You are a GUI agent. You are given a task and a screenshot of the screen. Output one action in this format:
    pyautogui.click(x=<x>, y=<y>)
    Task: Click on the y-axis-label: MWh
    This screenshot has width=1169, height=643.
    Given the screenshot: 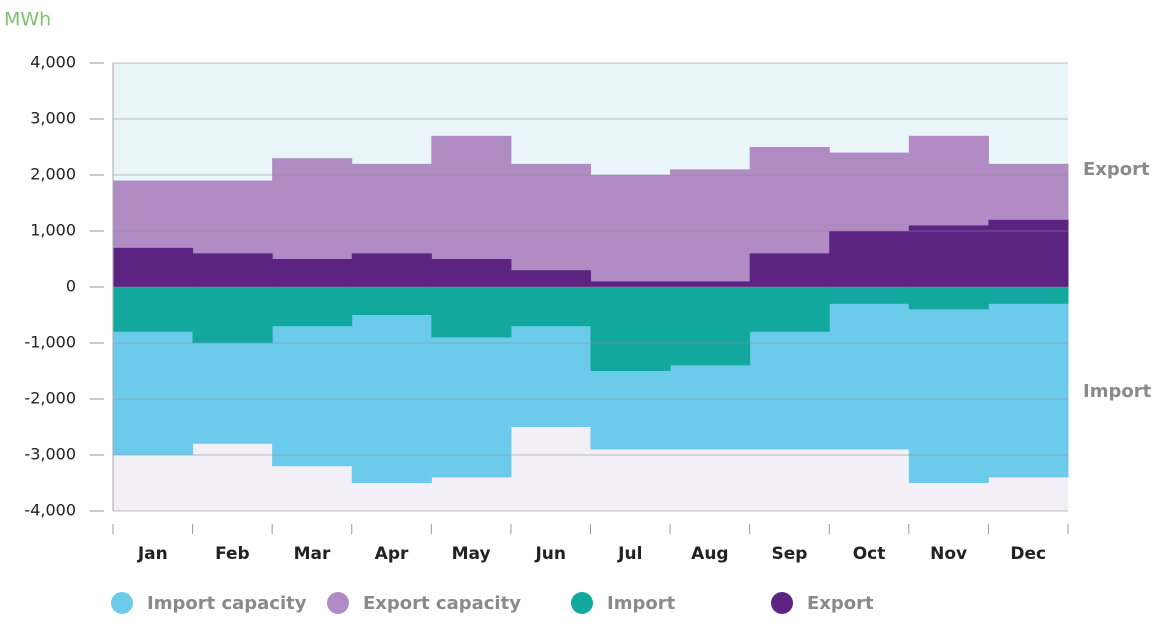 What is the action you would take?
    pyautogui.click(x=27, y=20)
    